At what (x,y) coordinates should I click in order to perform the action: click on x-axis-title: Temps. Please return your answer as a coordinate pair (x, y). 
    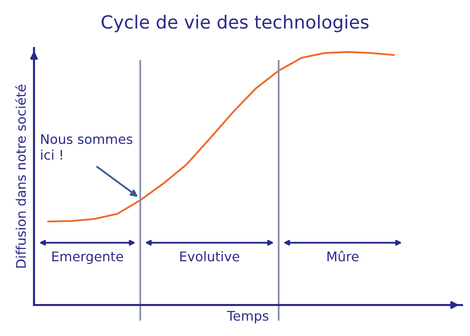
    Looking at the image, I should click on (247, 317).